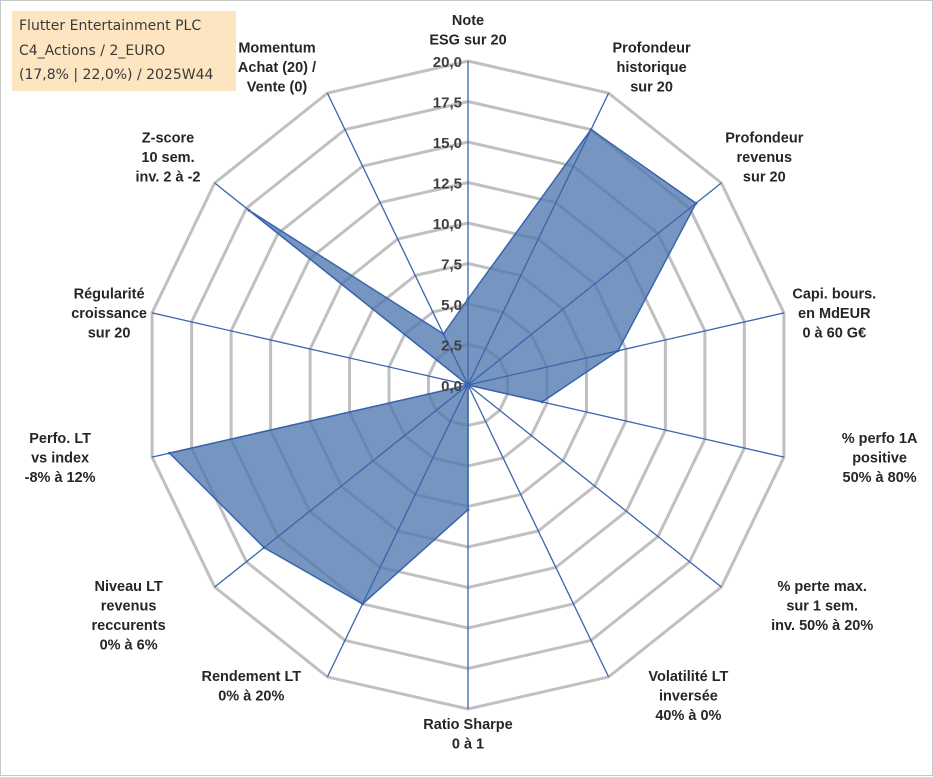  I want to click on axis-label-3-line-1: en MdEUR, so click(834, 314).